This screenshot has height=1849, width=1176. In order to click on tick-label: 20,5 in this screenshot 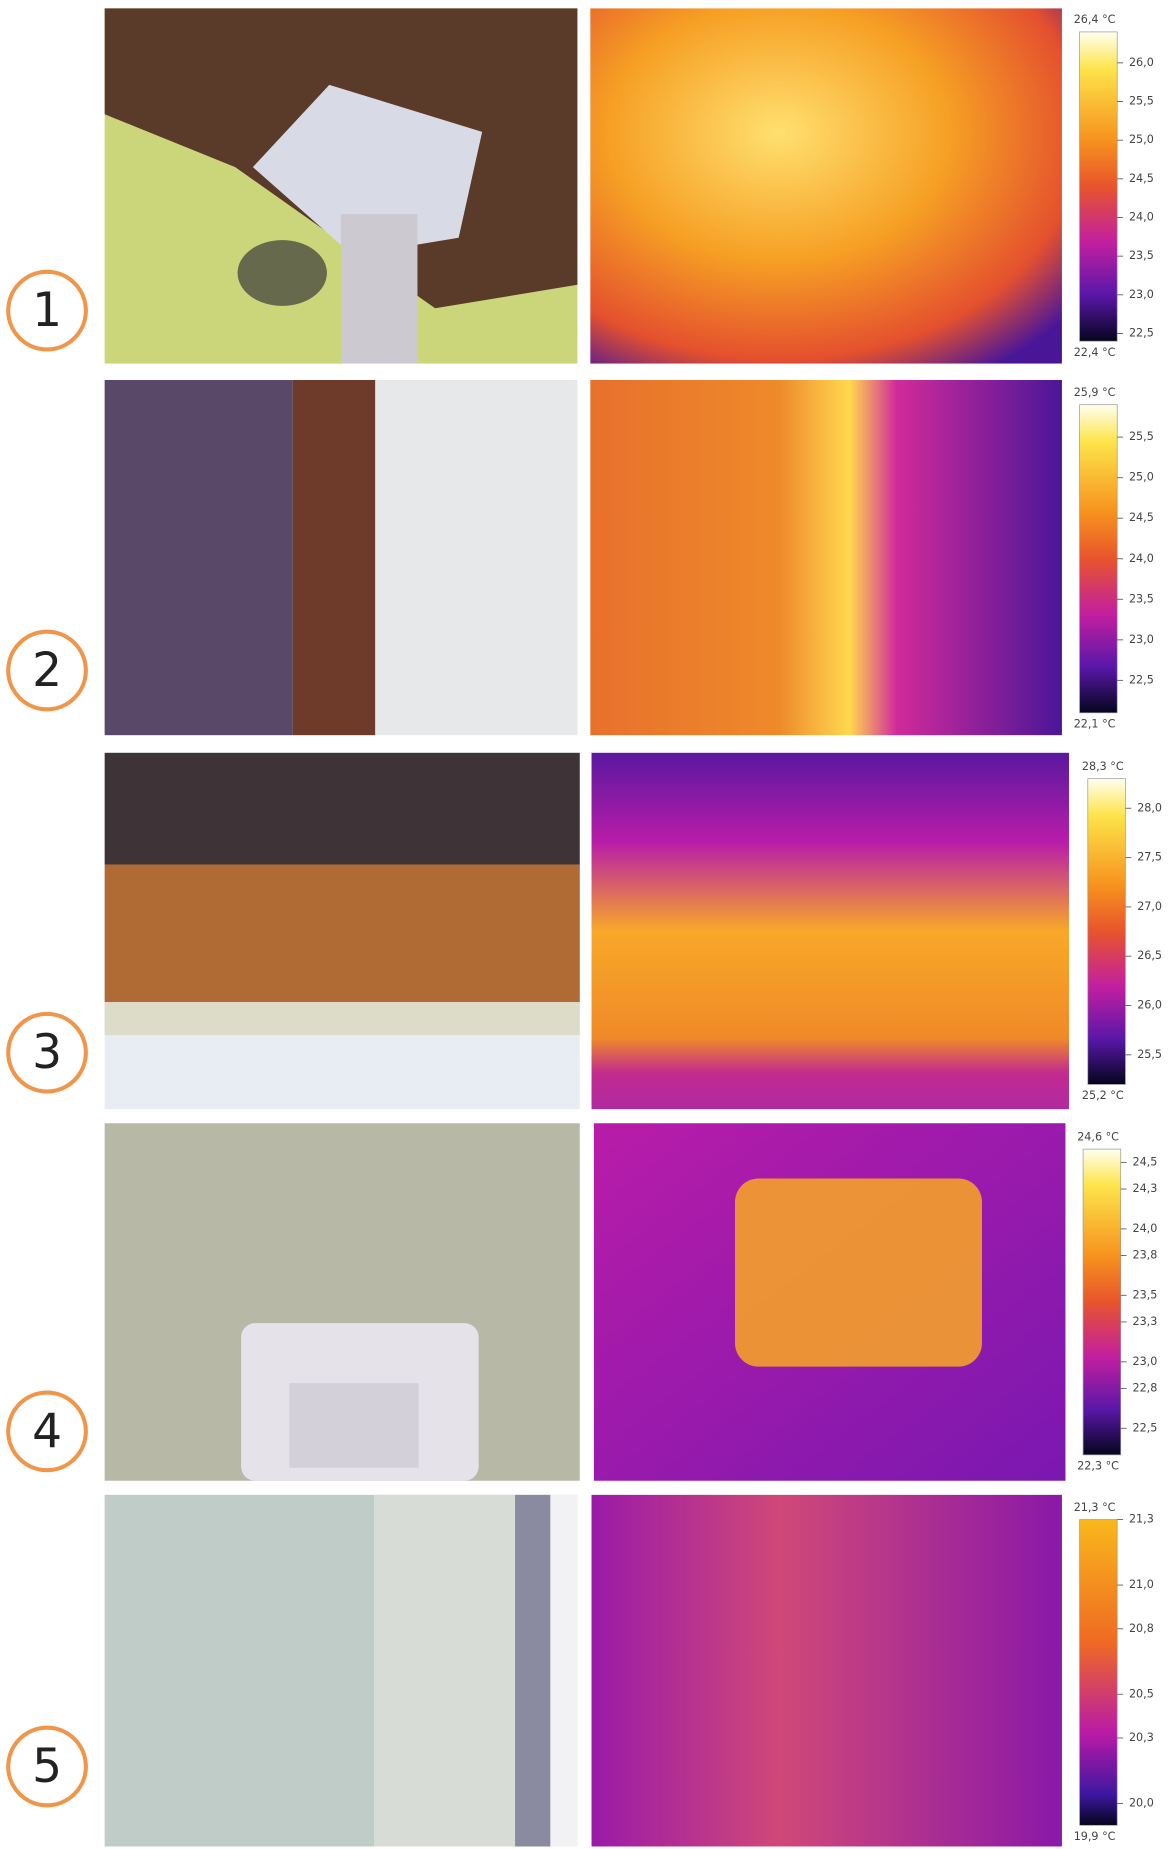, I will do `click(1141, 1693)`.